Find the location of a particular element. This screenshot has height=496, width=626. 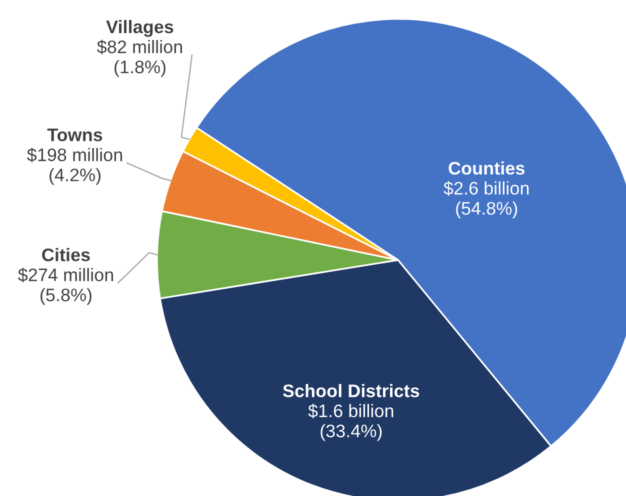

data-label: $1.6 billion (33.4%) is located at coordinates (351, 422).